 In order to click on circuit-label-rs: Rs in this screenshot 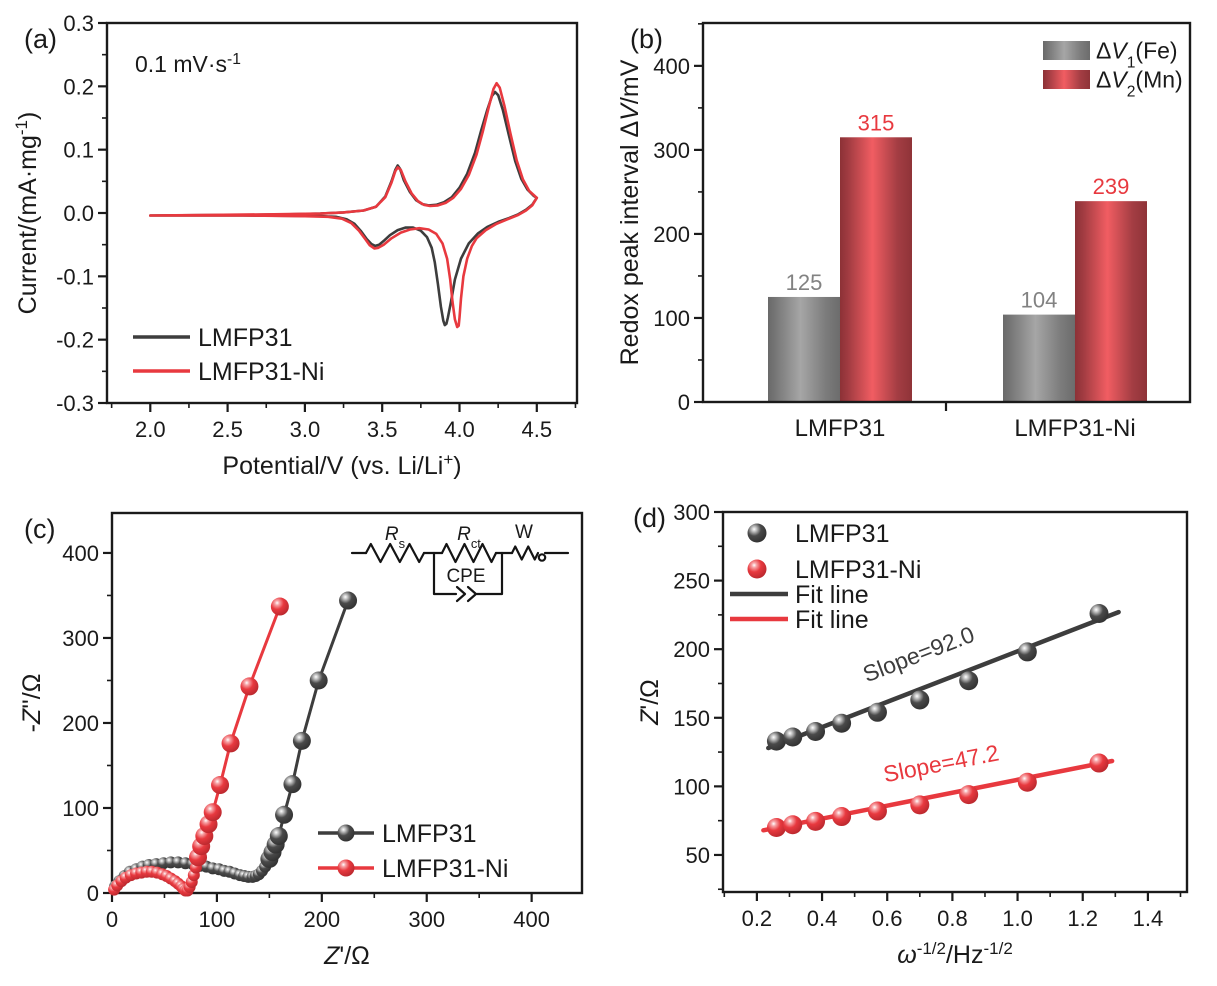, I will do `click(395, 537)`.